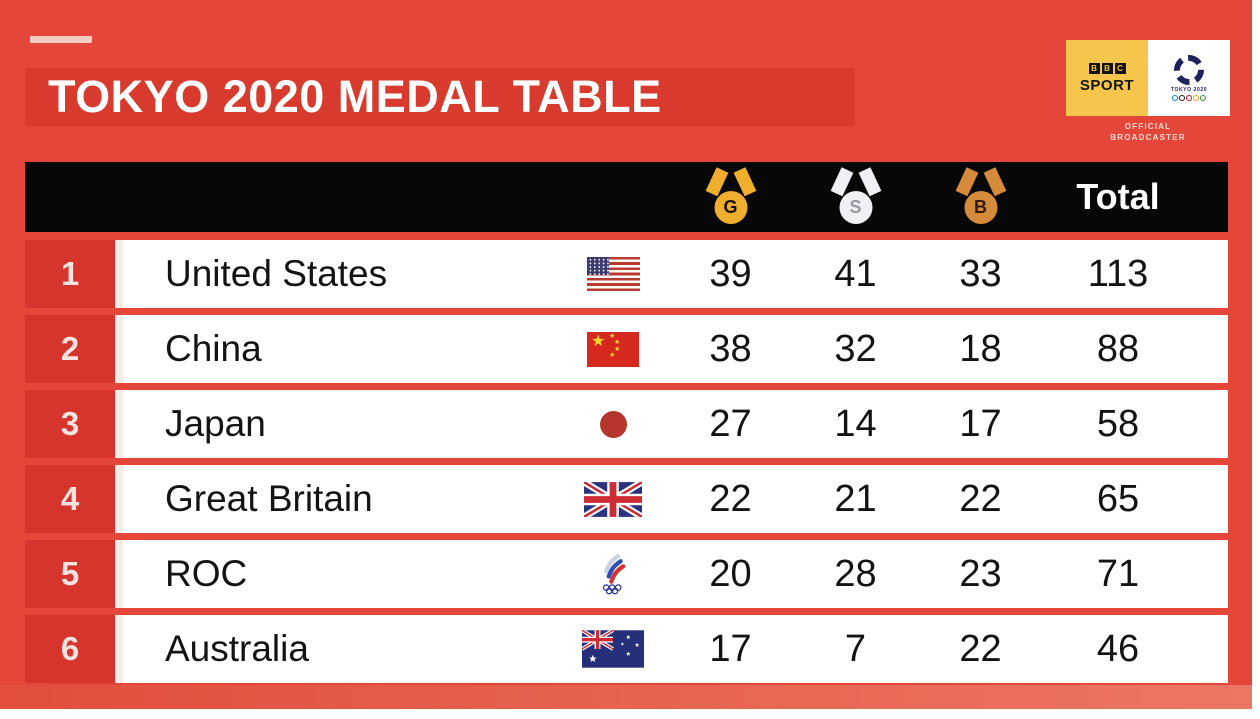  What do you see at coordinates (671, 649) in the screenshot?
I see `row-main: Australia` at bounding box center [671, 649].